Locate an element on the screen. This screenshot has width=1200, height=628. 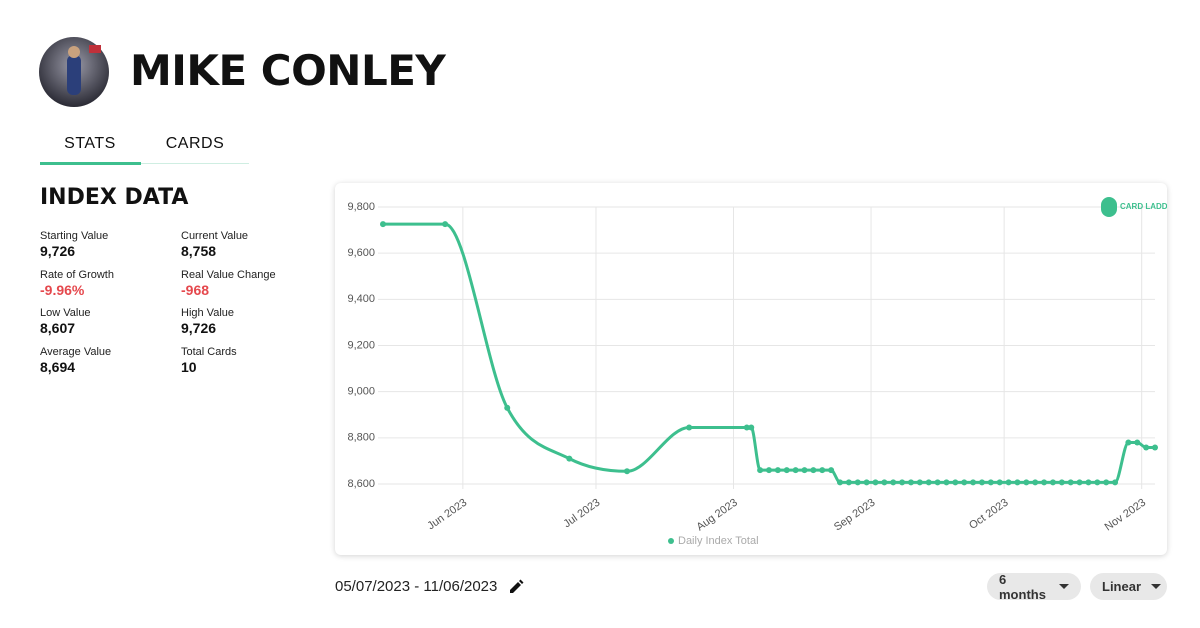
stat-label: Real Value Change is located at coordinates (228, 274).